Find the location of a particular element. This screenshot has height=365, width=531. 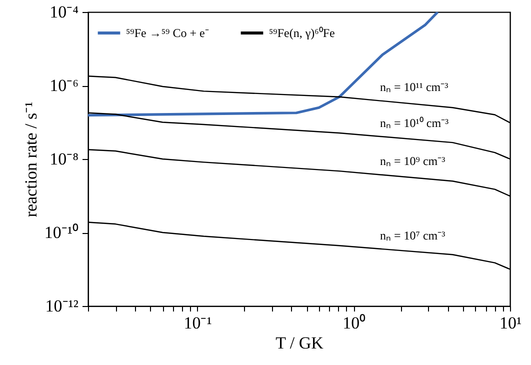

y-tick-label: 10⁻¹² is located at coordinates (61, 306).